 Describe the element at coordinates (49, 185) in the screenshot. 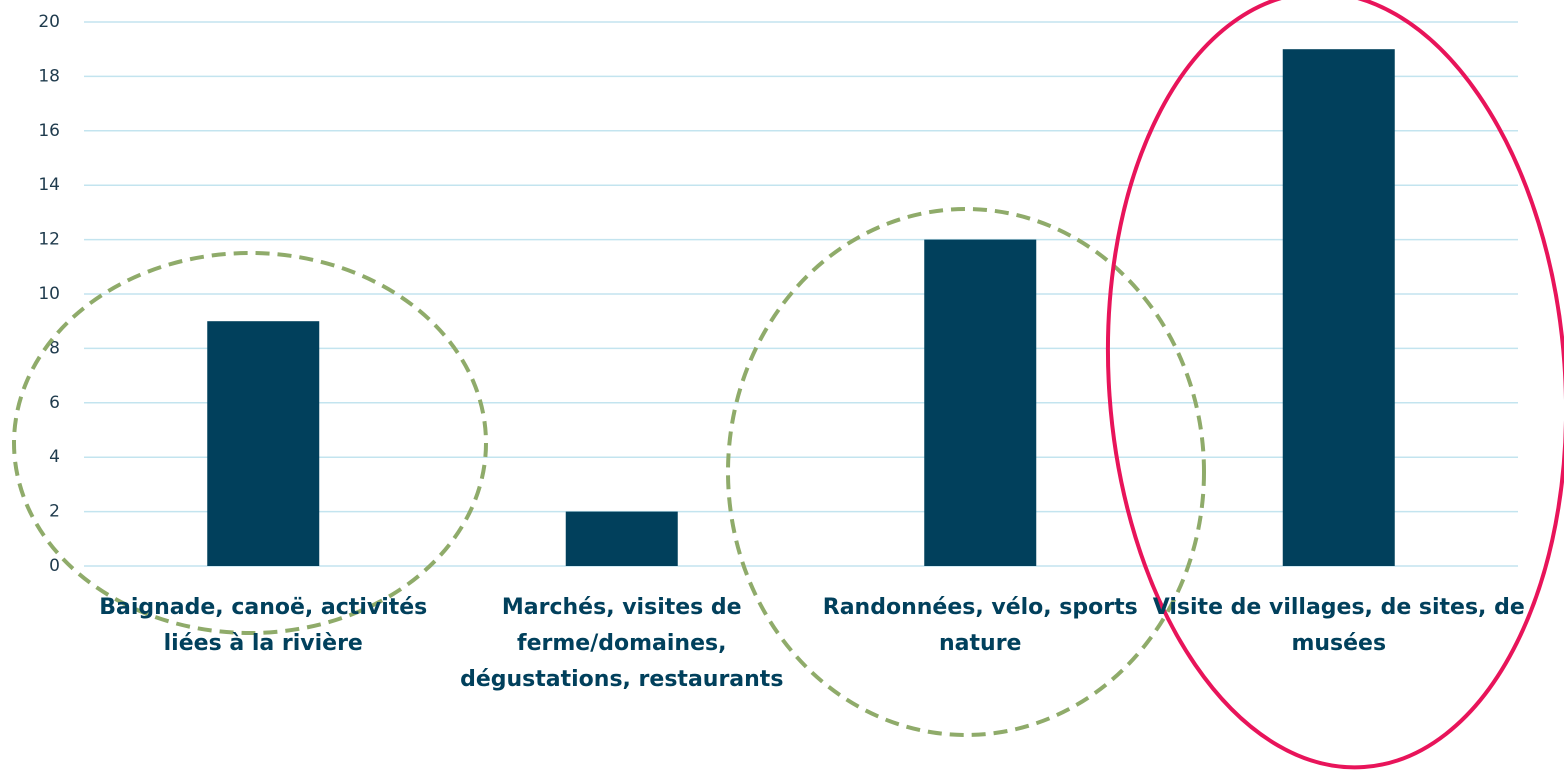

I see `y-tick-label: 14` at that location.